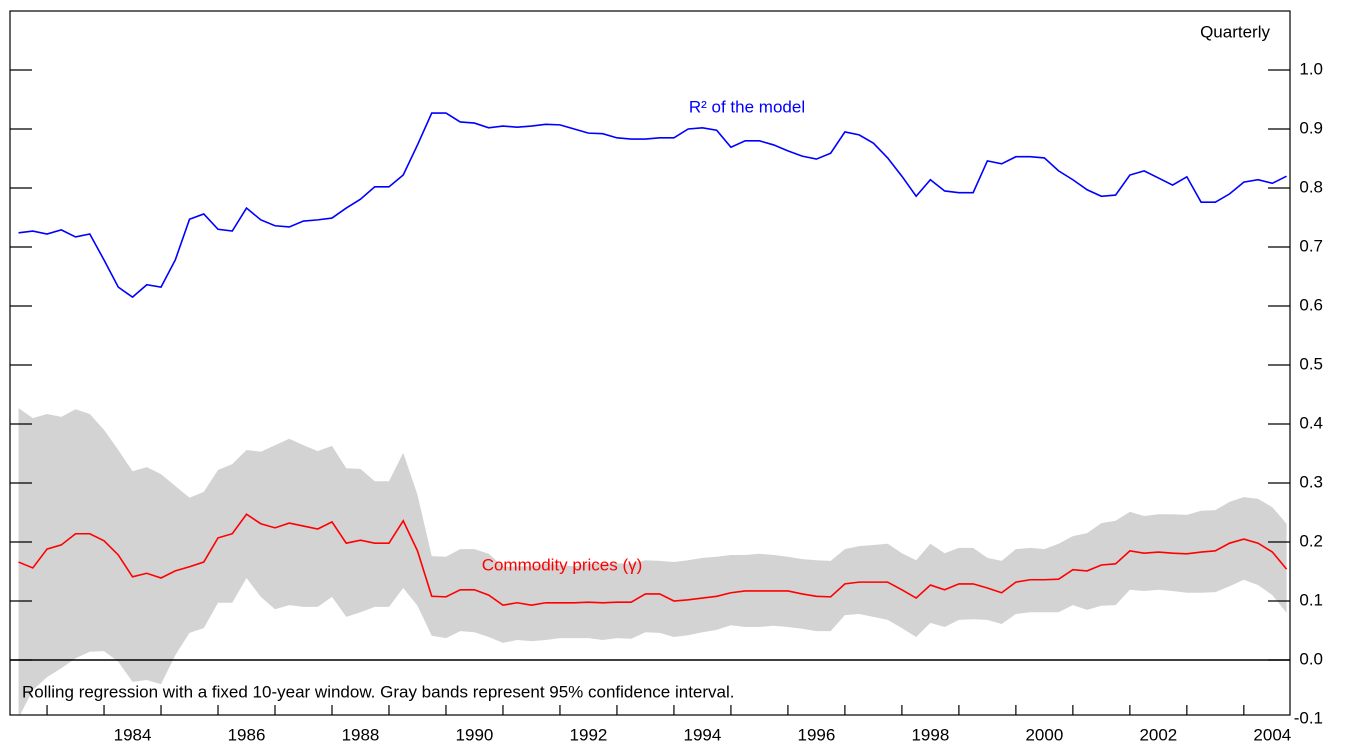 The height and width of the screenshot is (749, 1356). What do you see at coordinates (589, 734) in the screenshot?
I see `x-tick-label: 1992` at bounding box center [589, 734].